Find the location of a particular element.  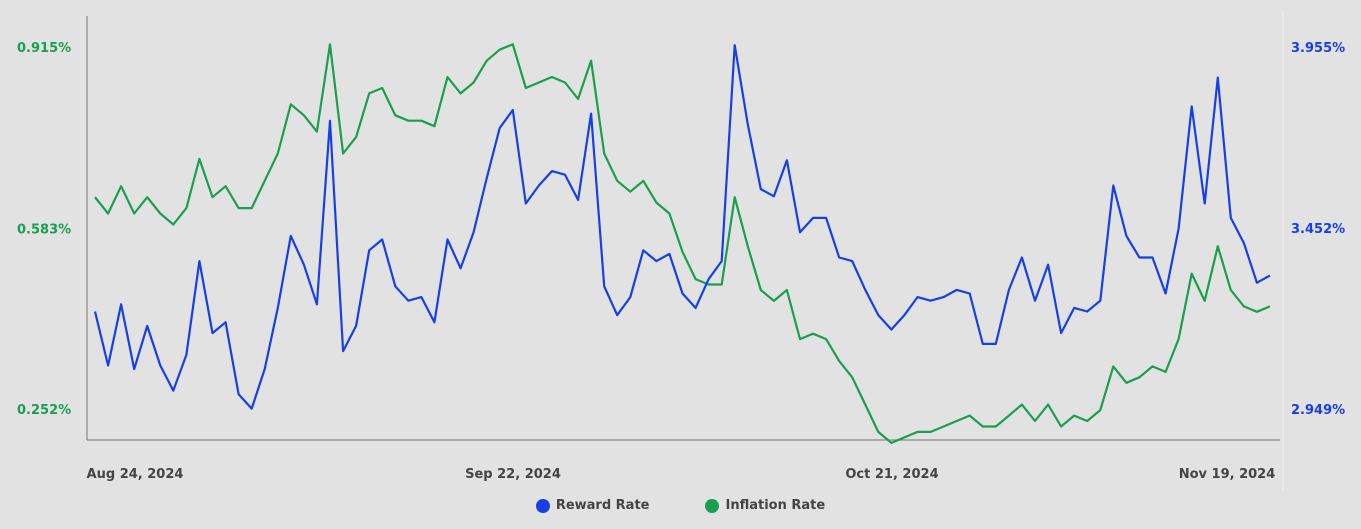

left-axis-tick-label: 0.583% is located at coordinates (44, 229).